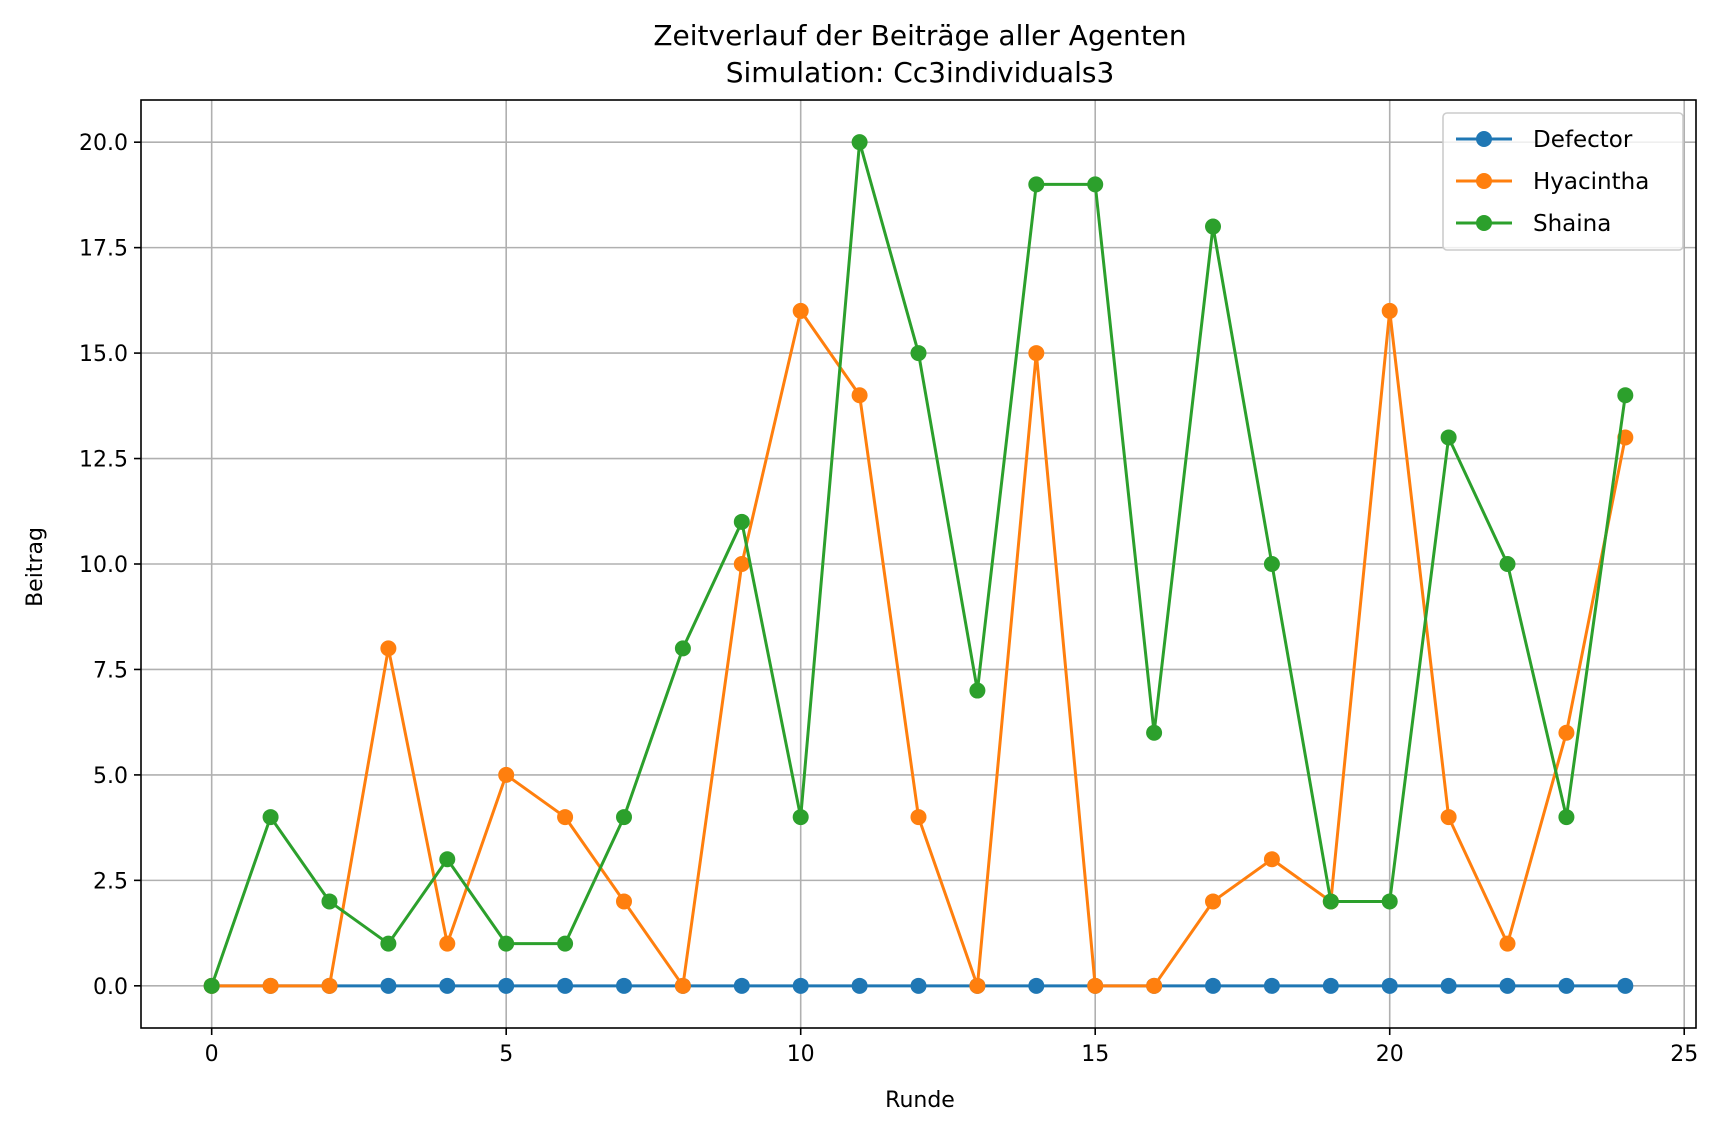  I want to click on legend-marker-defector, so click(1484, 139).